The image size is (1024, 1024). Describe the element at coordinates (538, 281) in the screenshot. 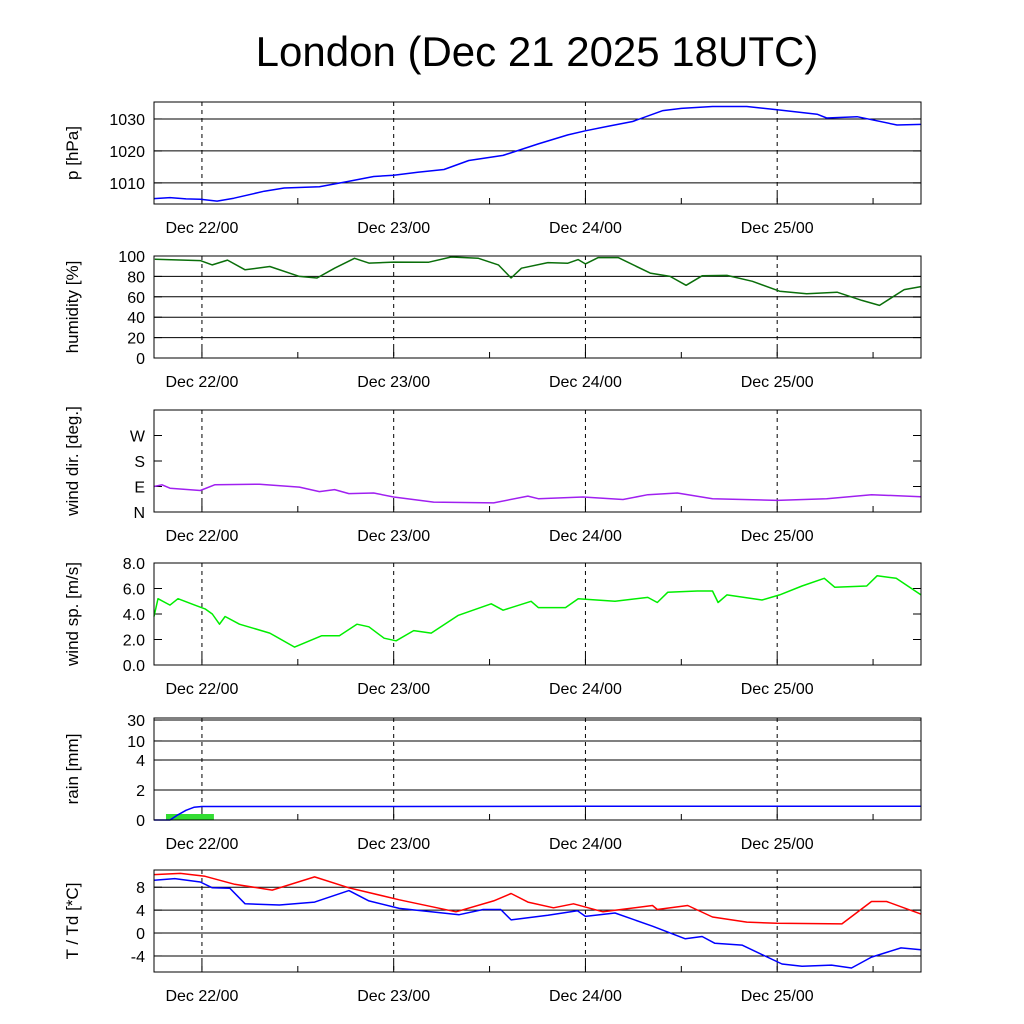

I see `humidity-series-humidity` at that location.